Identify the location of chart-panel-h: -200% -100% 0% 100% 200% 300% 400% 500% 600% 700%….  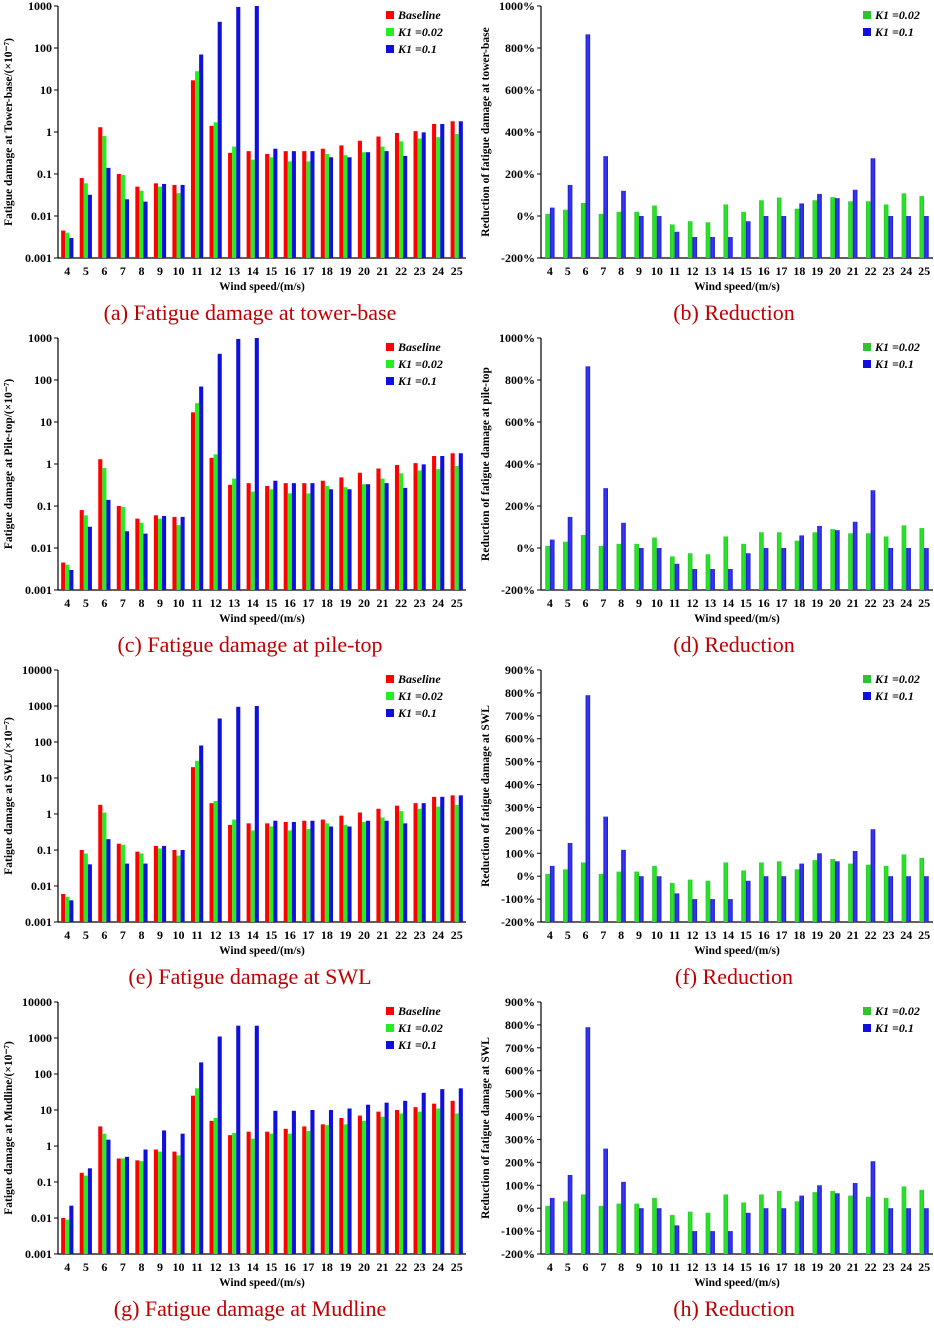
(700, 1161).